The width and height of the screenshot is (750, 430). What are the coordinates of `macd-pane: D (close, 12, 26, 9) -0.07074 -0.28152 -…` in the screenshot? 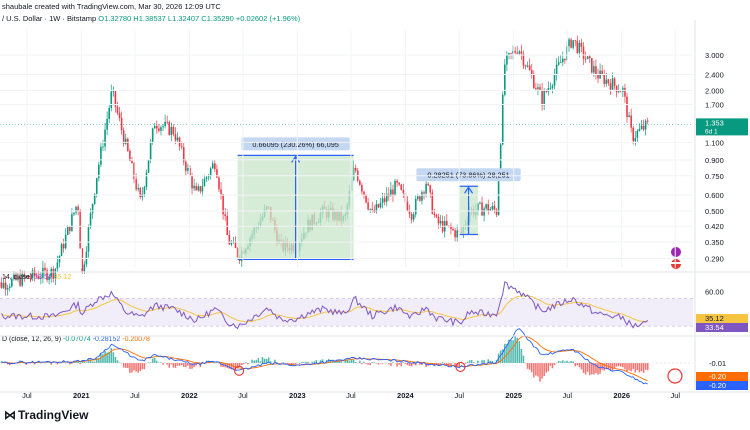 It's located at (346, 356).